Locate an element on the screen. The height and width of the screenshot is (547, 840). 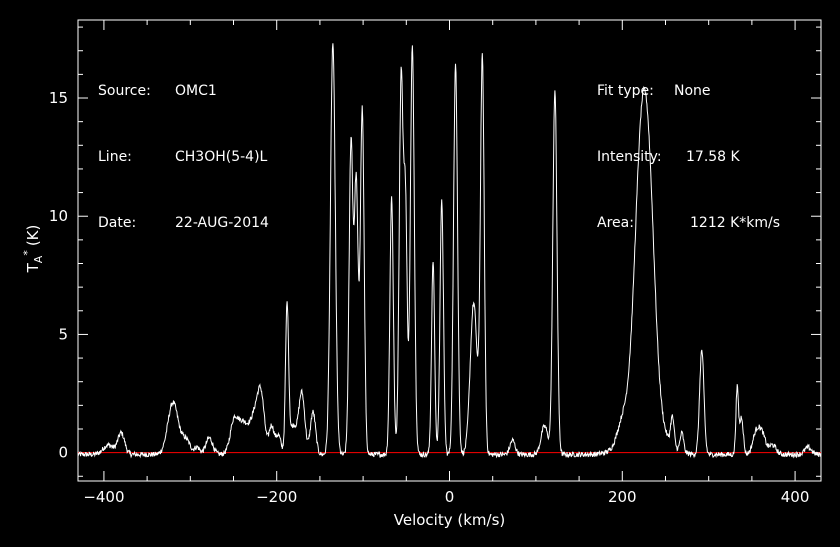
x-tick-label: 200 is located at coordinates (622, 497).